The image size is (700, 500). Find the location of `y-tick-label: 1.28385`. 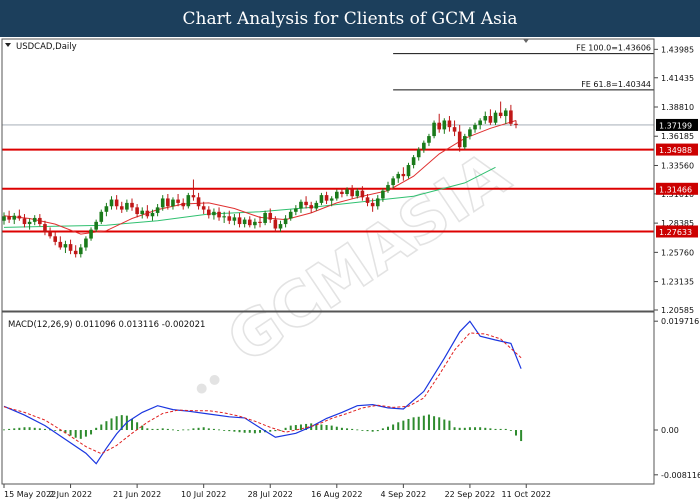

y-tick-label: 1.28385 is located at coordinates (677, 223).